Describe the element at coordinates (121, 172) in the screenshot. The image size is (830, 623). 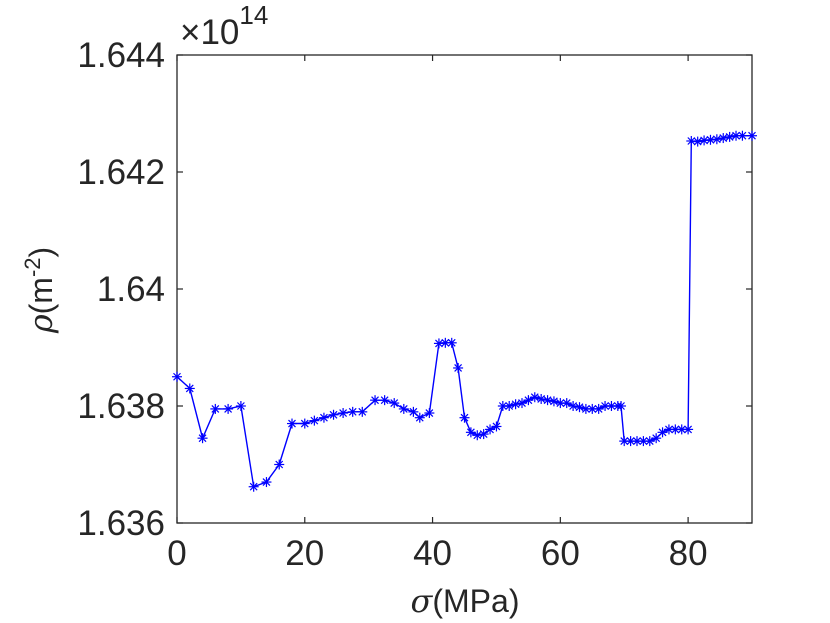
I see `y-tick-label: 1.642` at that location.